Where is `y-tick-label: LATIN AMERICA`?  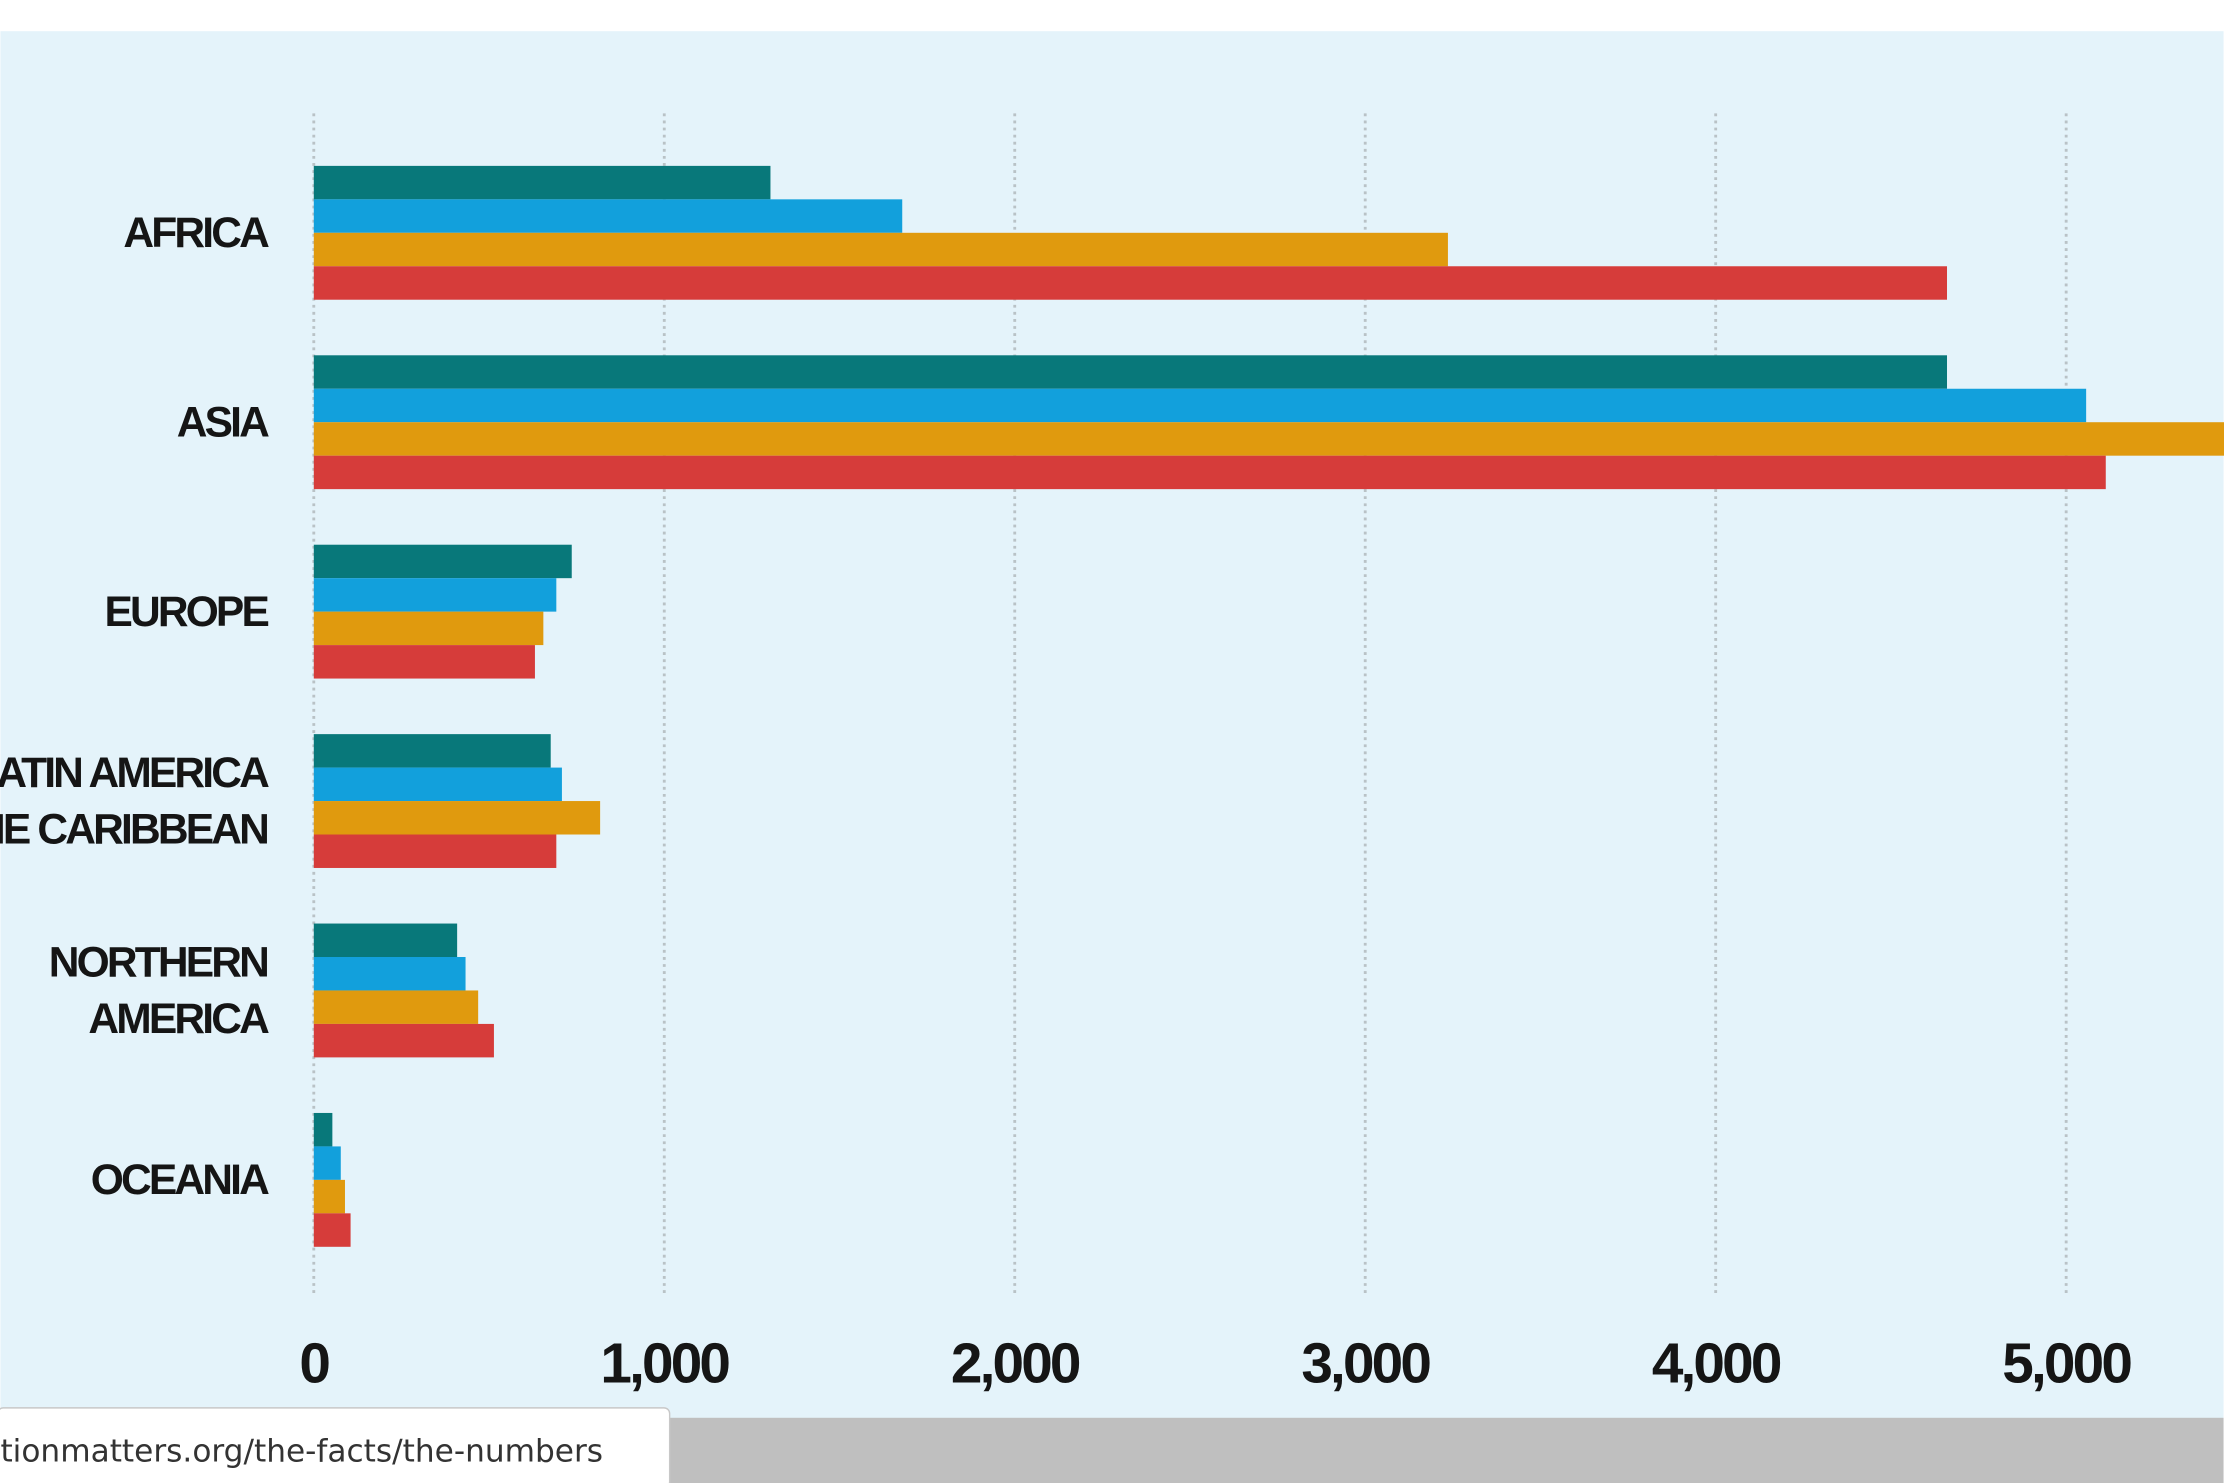 y-tick-label: LATIN AMERICA is located at coordinates (134, 773).